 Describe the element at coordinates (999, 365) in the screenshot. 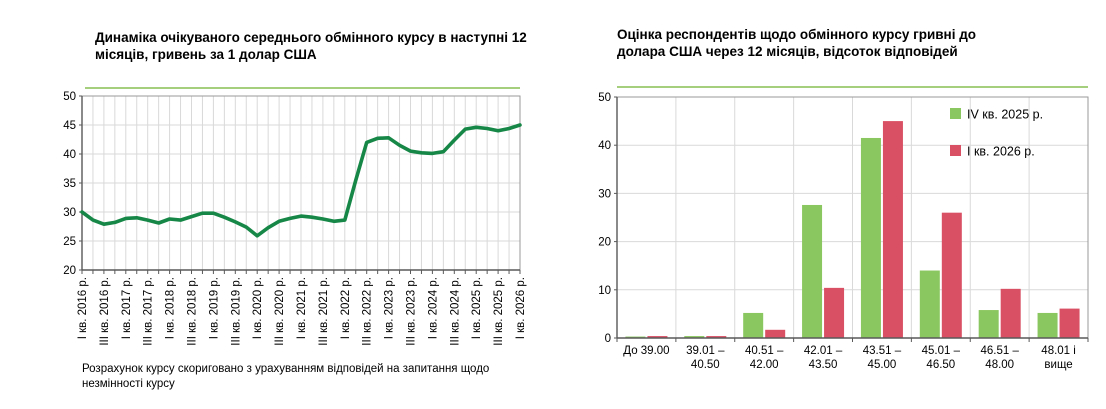

I see `x-tick-label: 48.00` at that location.